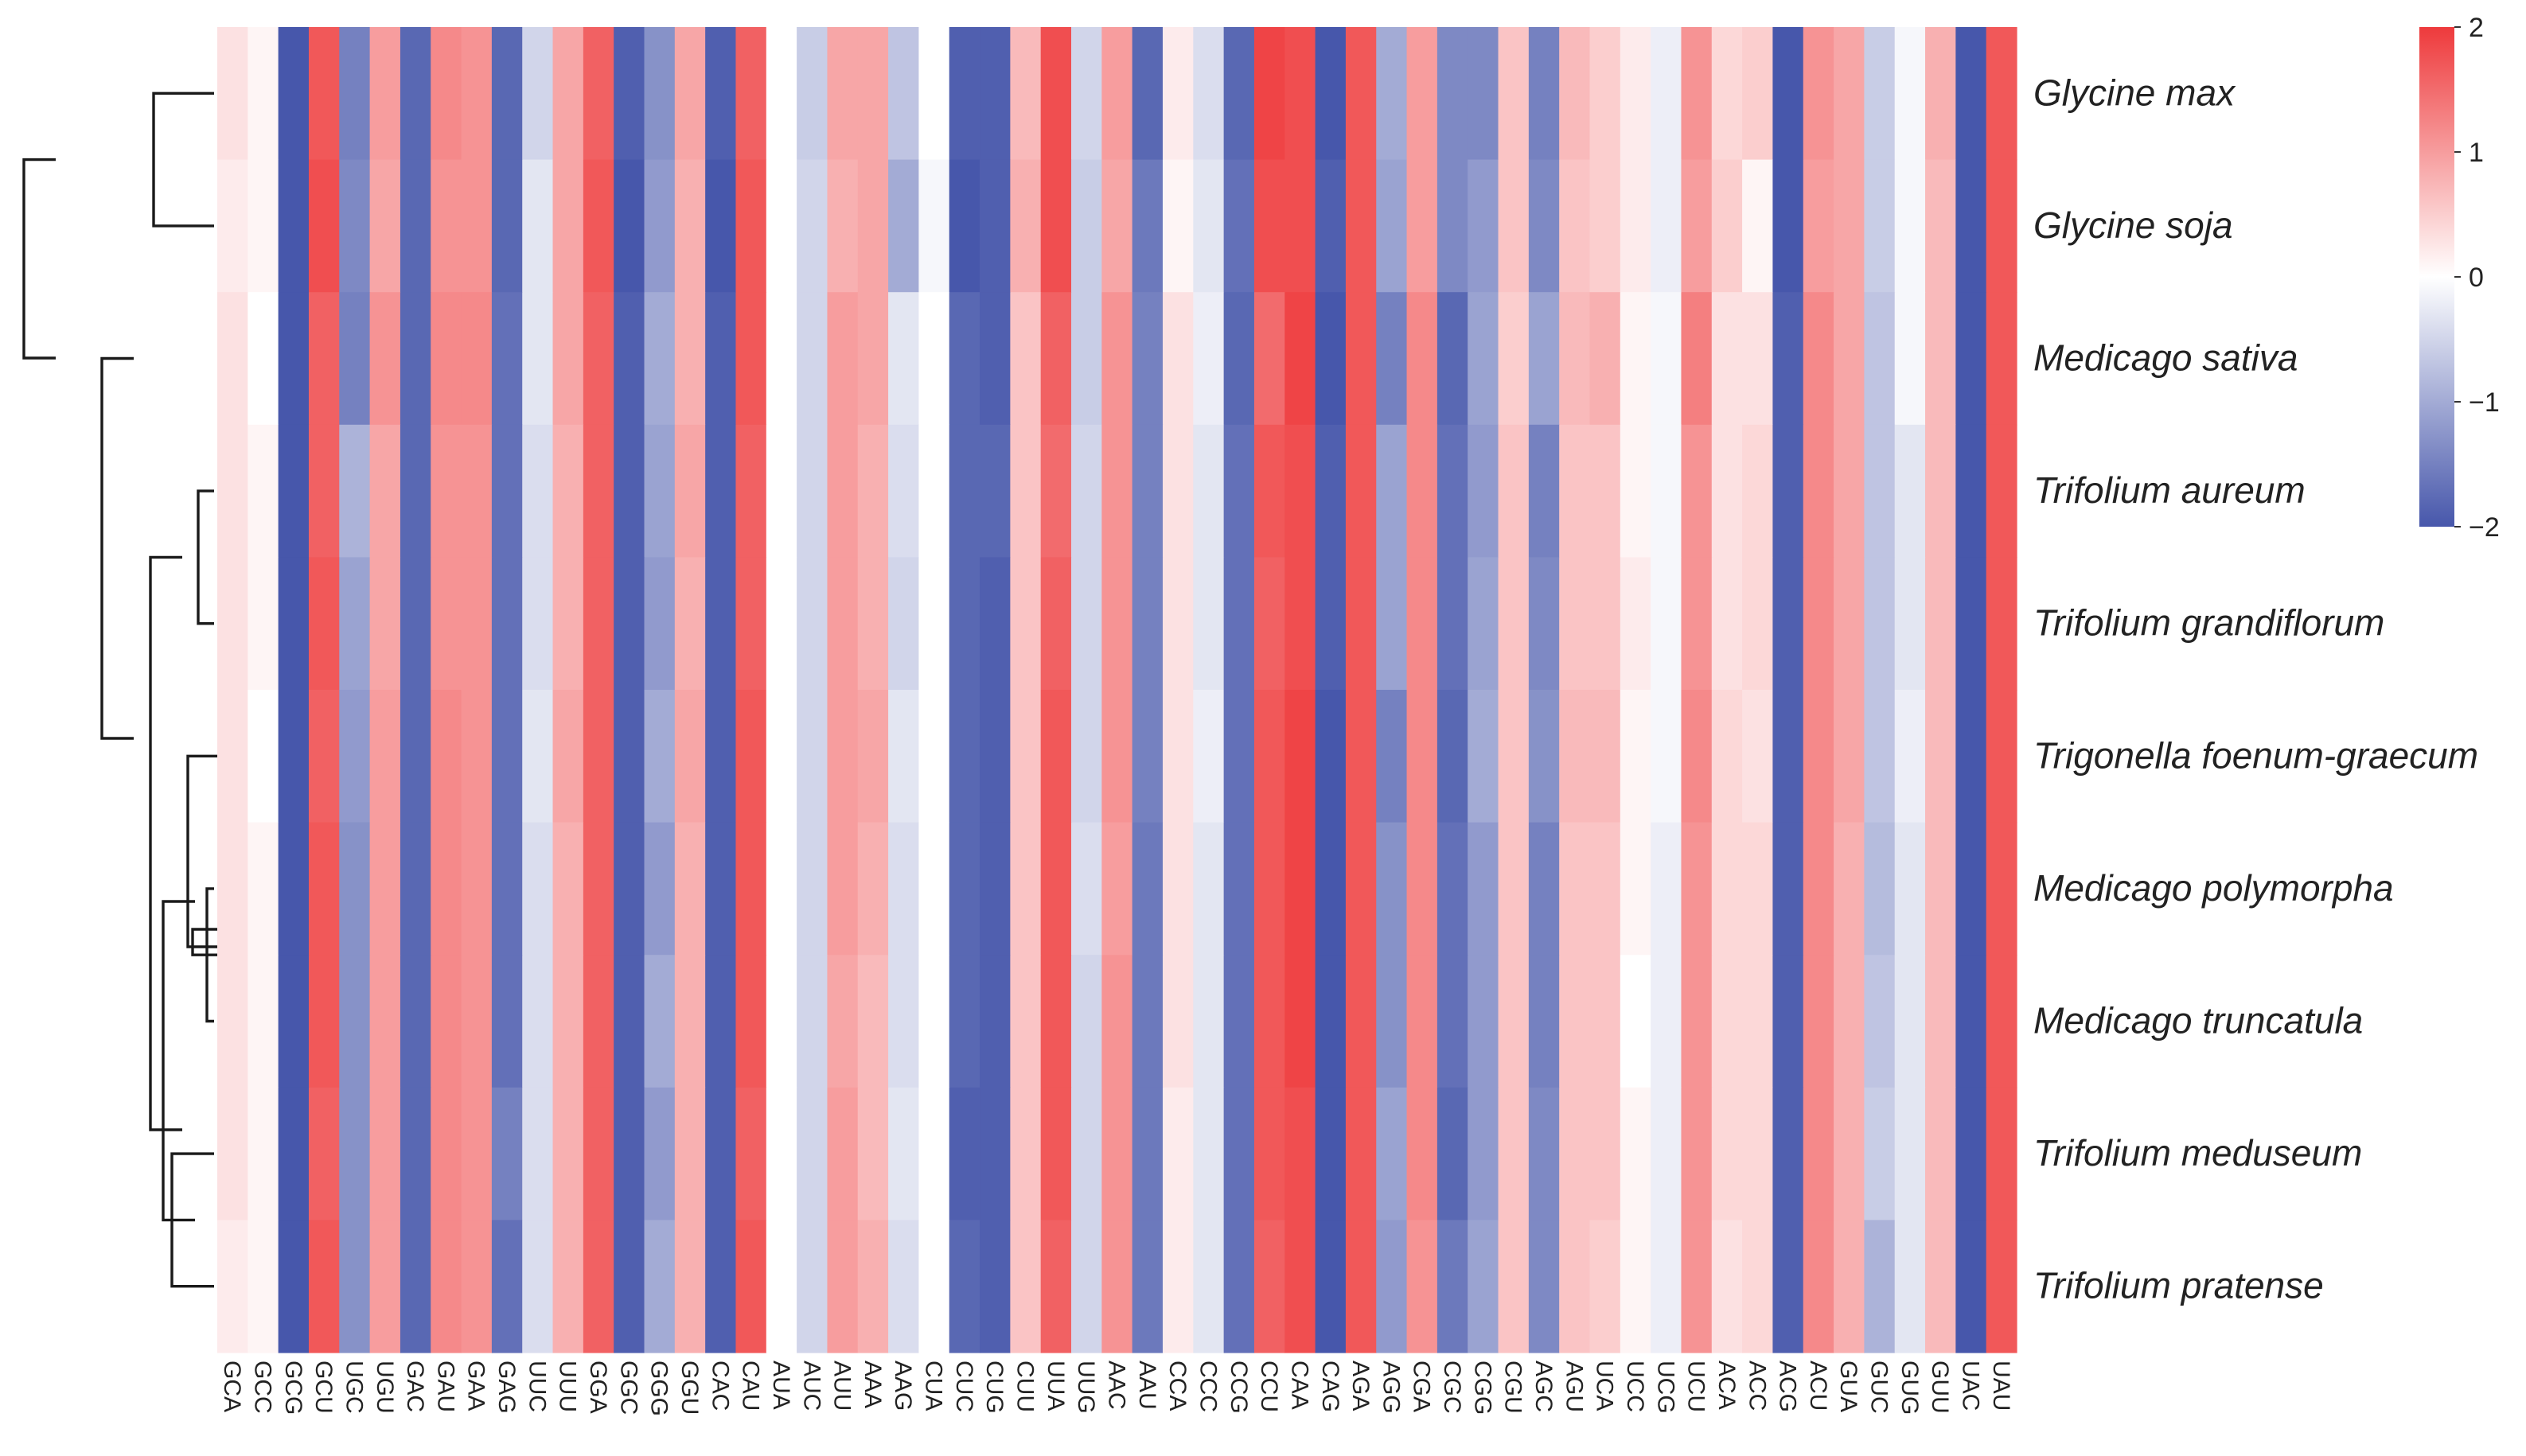  Describe the element at coordinates (1299, 1385) in the screenshot. I see `column-label: CAA` at that location.